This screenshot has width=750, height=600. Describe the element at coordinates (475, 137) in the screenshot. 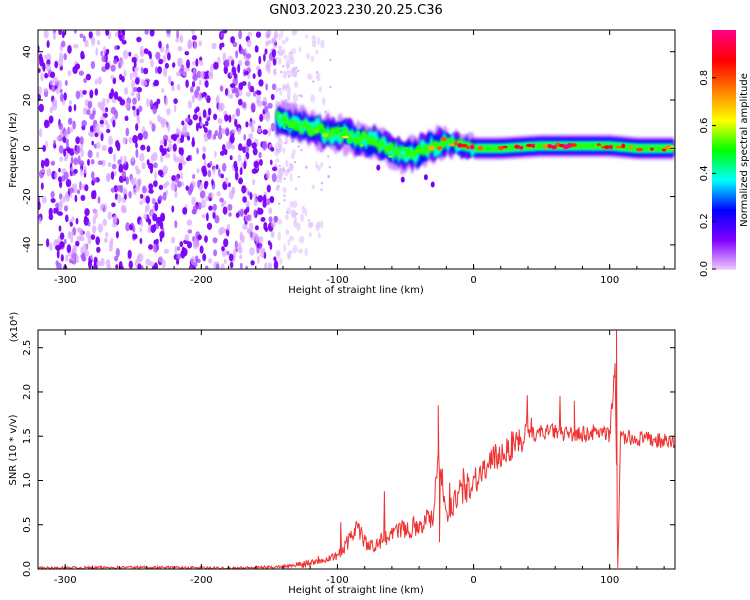

I see `ridge-band` at that location.